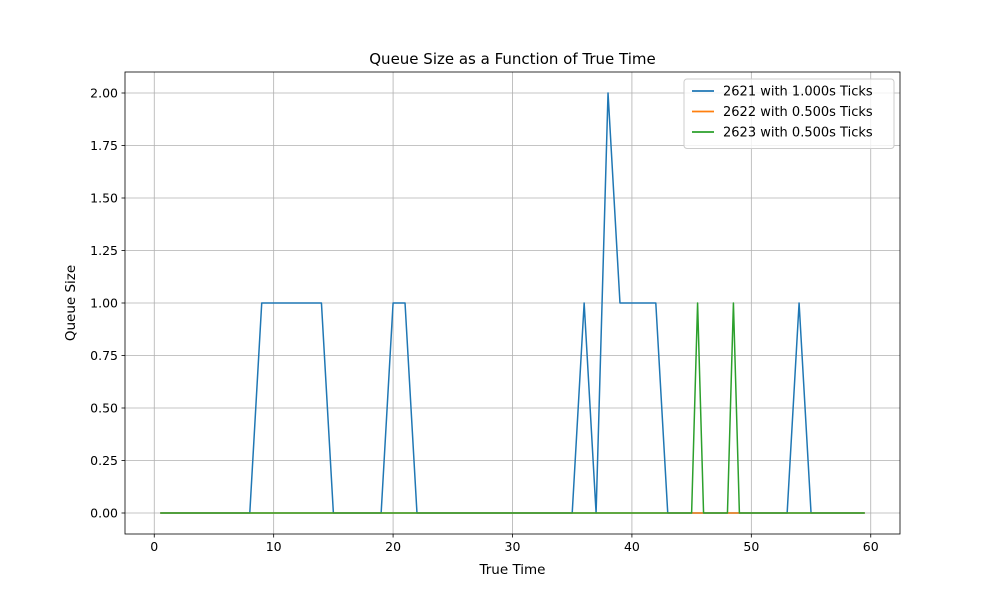 Image resolution: width=1000 pixels, height=600 pixels. Describe the element at coordinates (512, 59) in the screenshot. I see `chart-title: Queue Size as a Function of True Time` at that location.